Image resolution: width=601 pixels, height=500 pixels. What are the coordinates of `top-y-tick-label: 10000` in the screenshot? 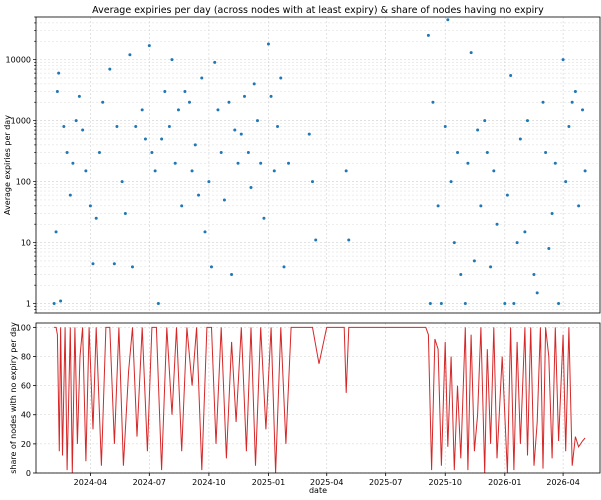 It's located at (18, 60).